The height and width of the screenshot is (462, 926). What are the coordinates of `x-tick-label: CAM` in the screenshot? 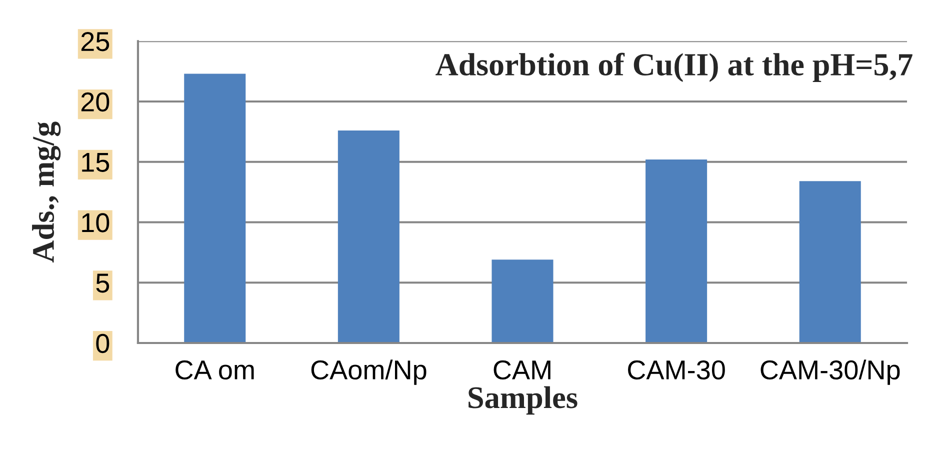 It's located at (522, 370).